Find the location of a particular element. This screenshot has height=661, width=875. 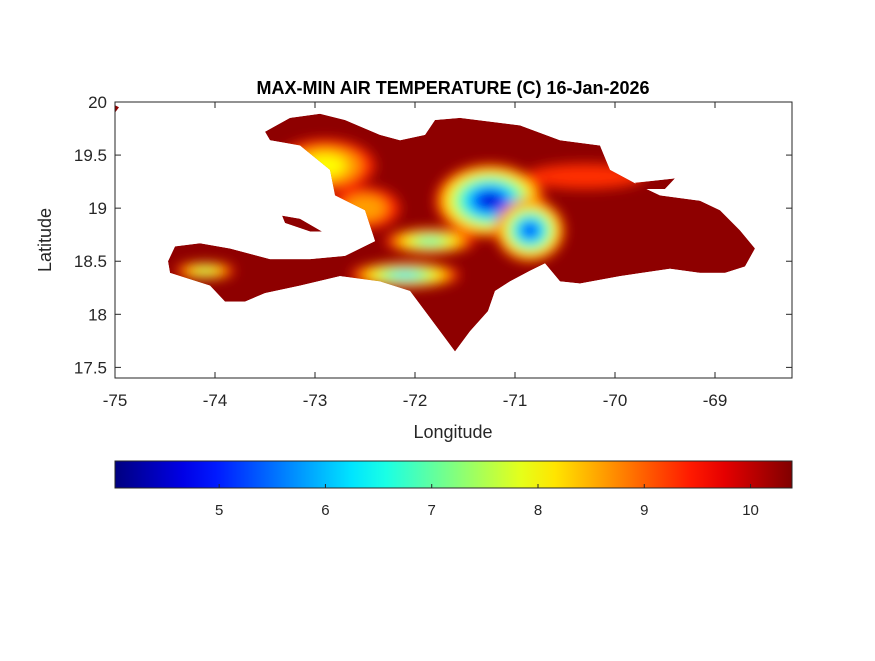

colorbar-ticks: 5 6 7 8 9 10 is located at coordinates (487, 501).